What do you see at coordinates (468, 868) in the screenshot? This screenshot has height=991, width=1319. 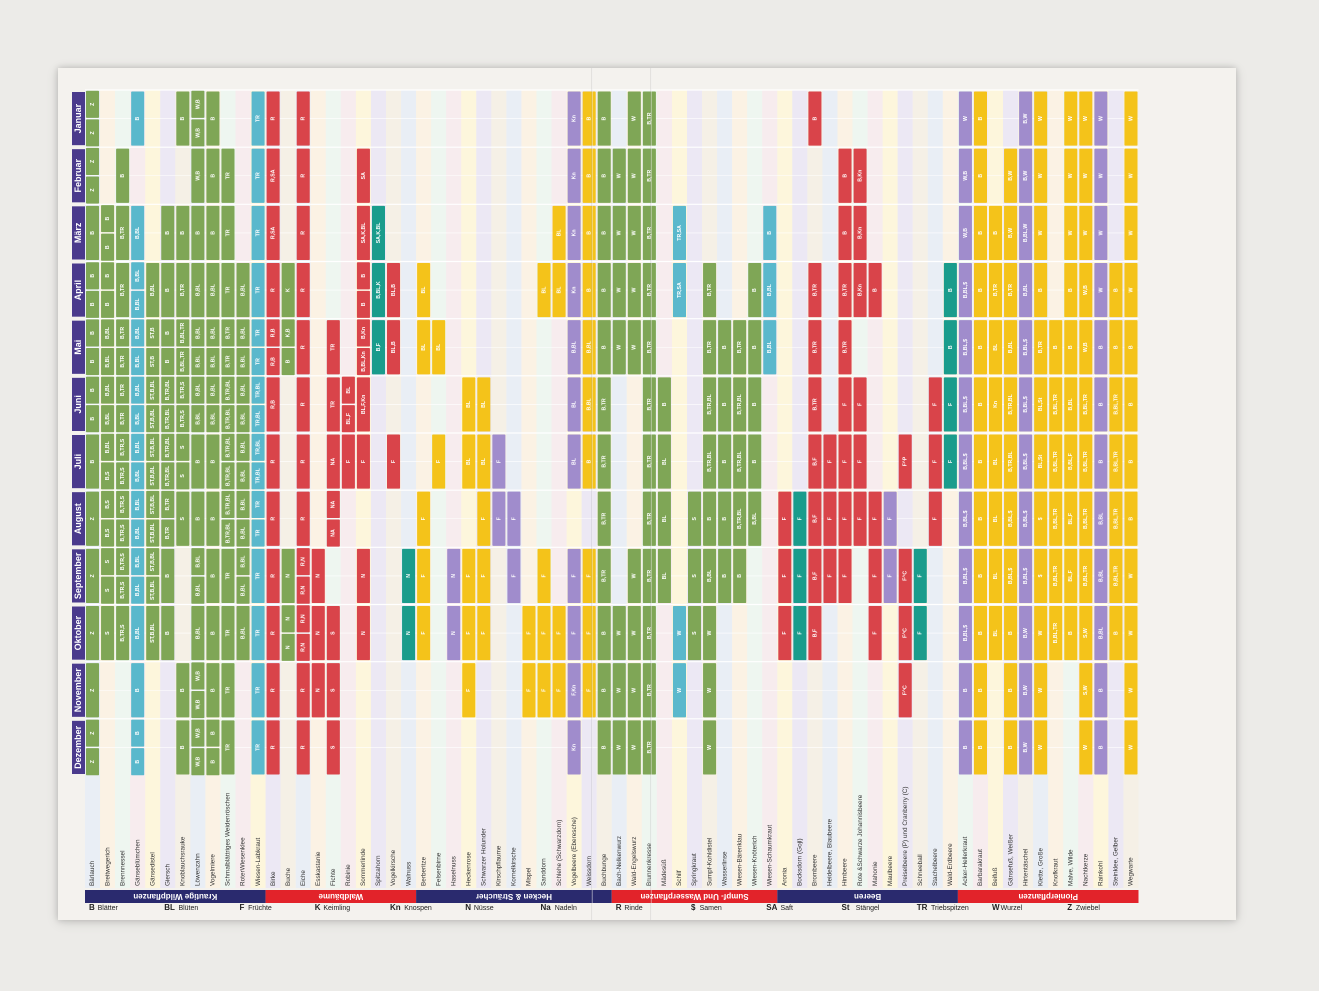 I see `plant-name: Heckenrose` at bounding box center [468, 868].